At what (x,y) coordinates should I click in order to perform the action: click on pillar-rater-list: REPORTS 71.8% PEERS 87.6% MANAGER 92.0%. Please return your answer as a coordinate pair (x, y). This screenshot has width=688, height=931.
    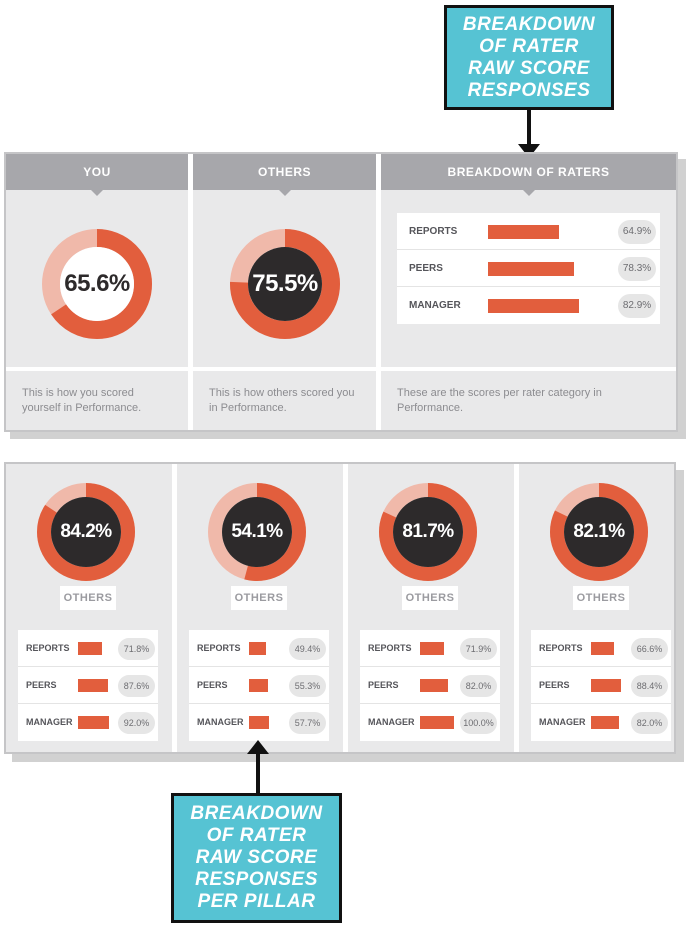
    Looking at the image, I should click on (88, 685).